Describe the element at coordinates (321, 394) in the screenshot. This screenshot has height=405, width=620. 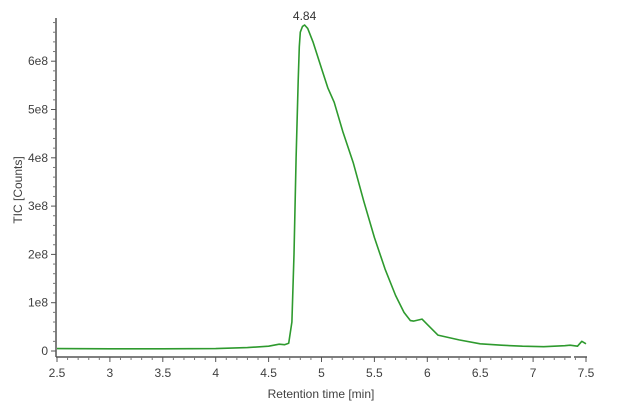
I see `x-axis-title: Retention time [min]` at that location.